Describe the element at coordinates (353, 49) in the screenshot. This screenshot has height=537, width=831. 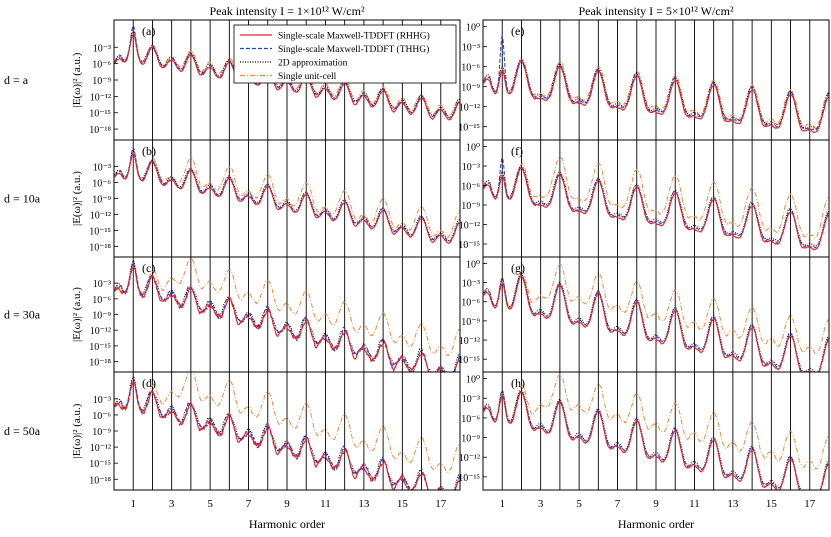
I see `legend-label-thhg: Single-scale Maxwell-TDDFT (THHG)` at that location.